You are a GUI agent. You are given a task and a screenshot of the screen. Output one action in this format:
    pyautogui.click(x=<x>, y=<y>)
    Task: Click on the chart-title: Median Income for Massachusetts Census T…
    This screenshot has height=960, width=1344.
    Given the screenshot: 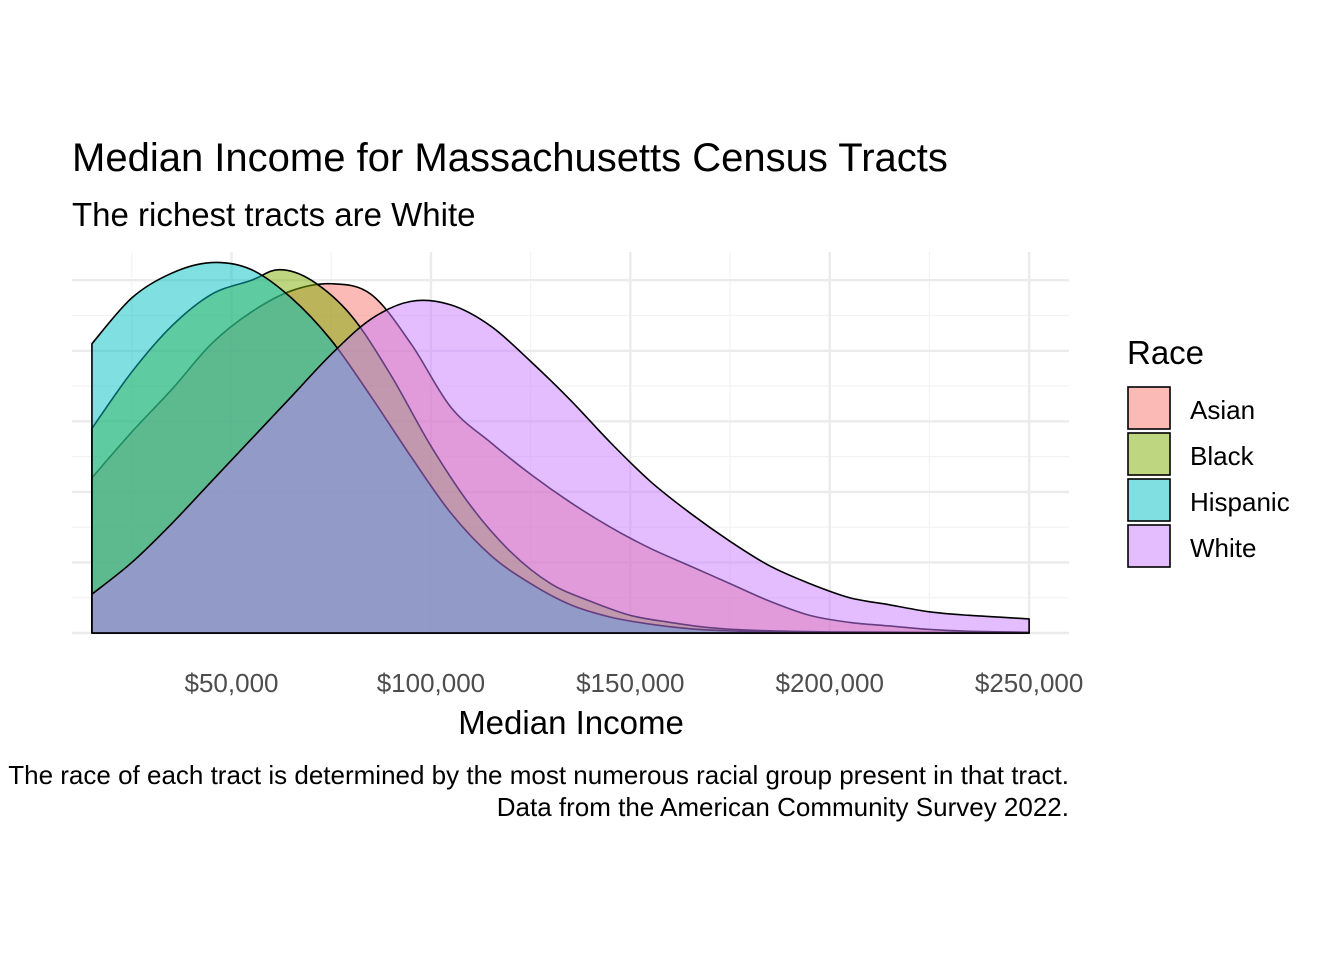 What is the action you would take?
    pyautogui.click(x=510, y=158)
    